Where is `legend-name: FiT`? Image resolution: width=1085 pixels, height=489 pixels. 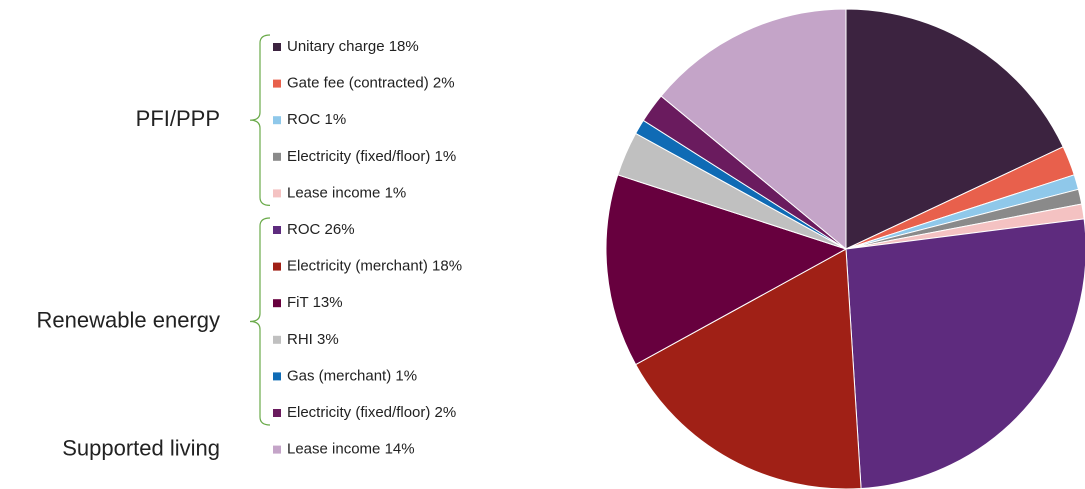
legend-name: FiT is located at coordinates (297, 302).